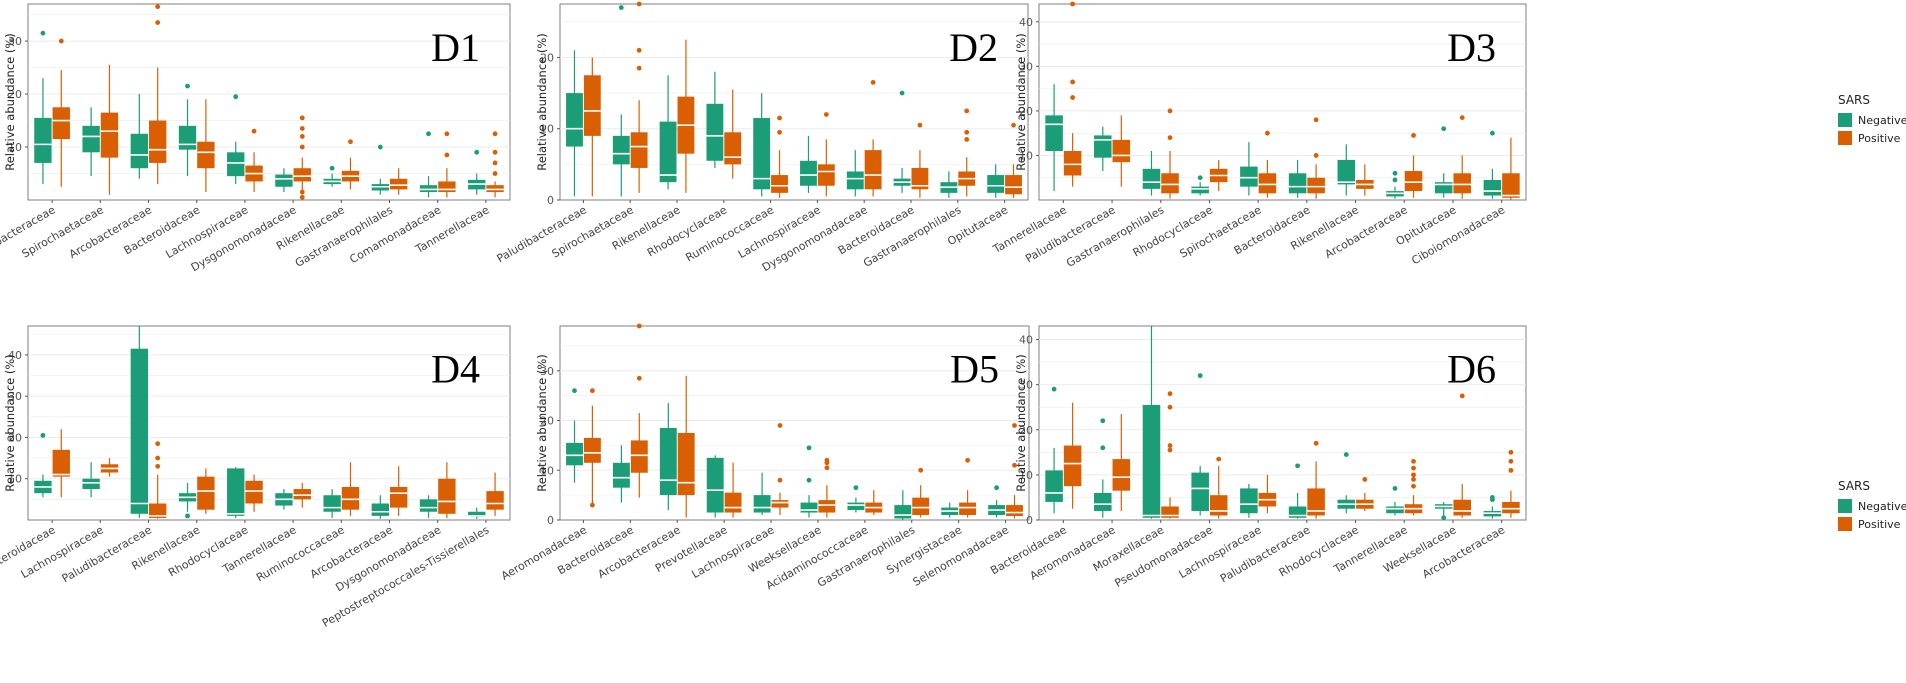 This screenshot has height=683, width=1906. Describe the element at coordinates (1463, 552) in the screenshot. I see `x-tick-label: Arcobacteraceae` at that location.